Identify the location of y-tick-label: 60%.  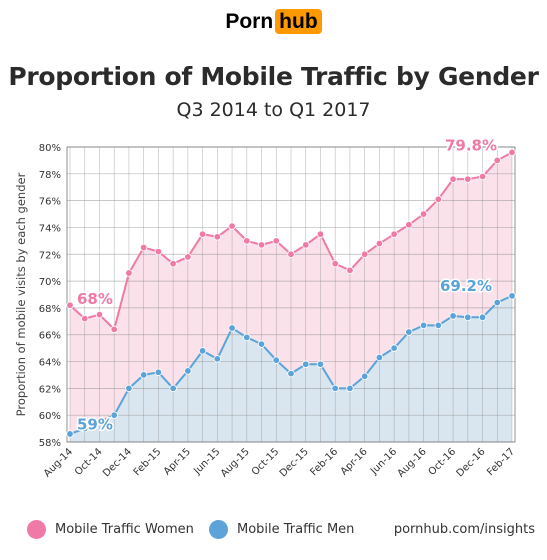
(50, 416).